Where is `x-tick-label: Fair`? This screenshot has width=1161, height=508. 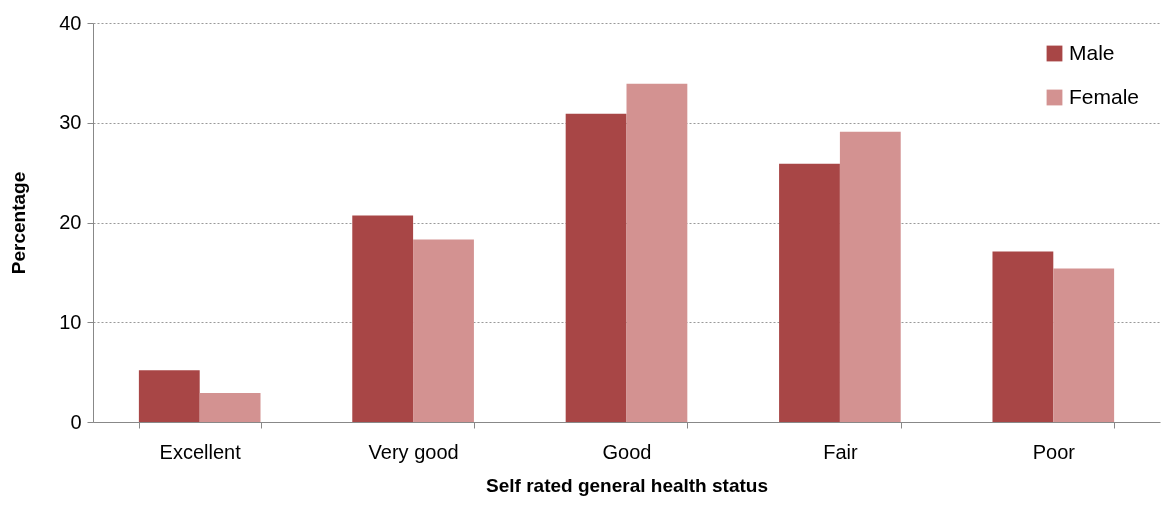
x-tick-label: Fair is located at coordinates (840, 451).